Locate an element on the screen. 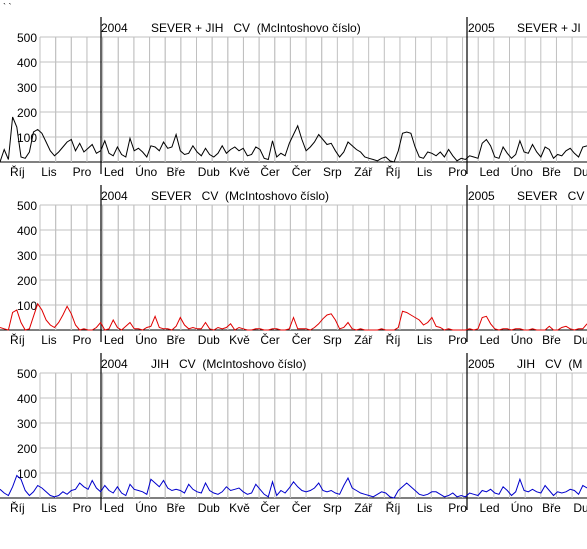  series-line-combined is located at coordinates (293, 139).